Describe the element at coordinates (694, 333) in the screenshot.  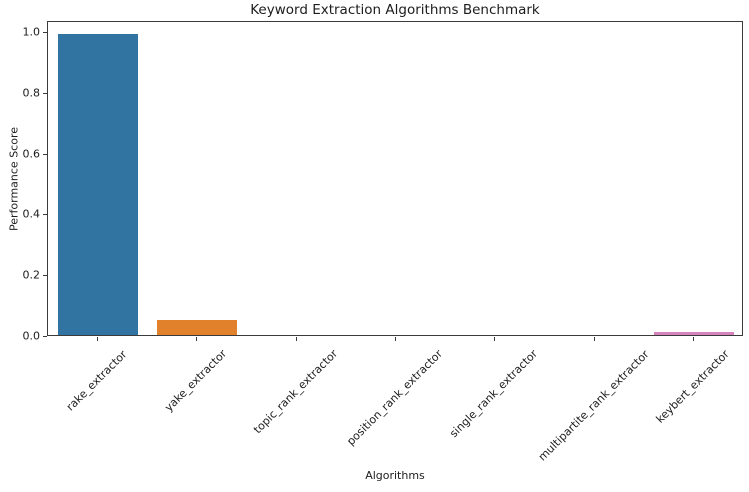
I see `bar-keybert_extractor` at that location.